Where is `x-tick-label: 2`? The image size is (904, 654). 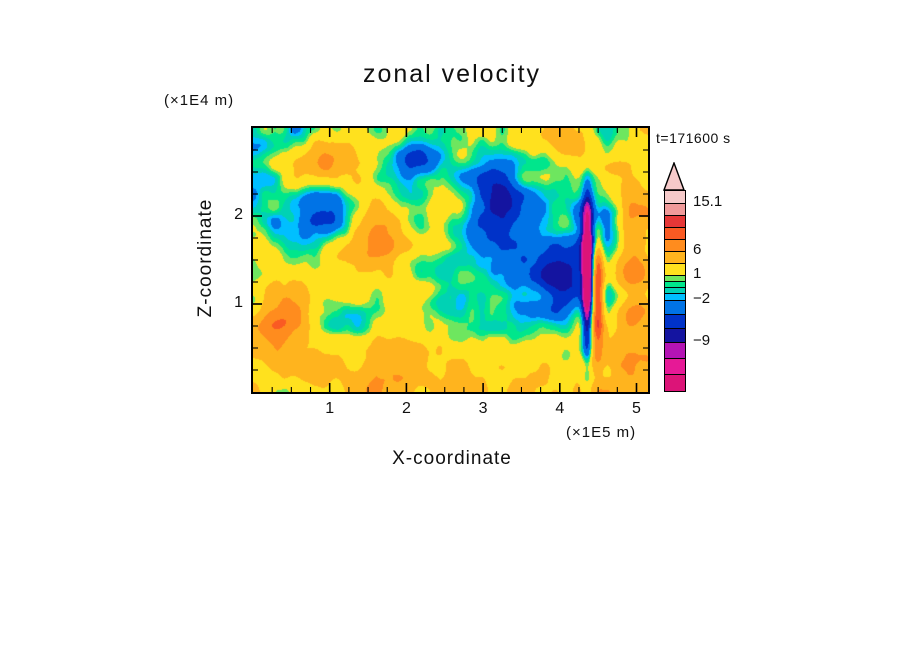
x-tick-label: 2 is located at coordinates (406, 408).